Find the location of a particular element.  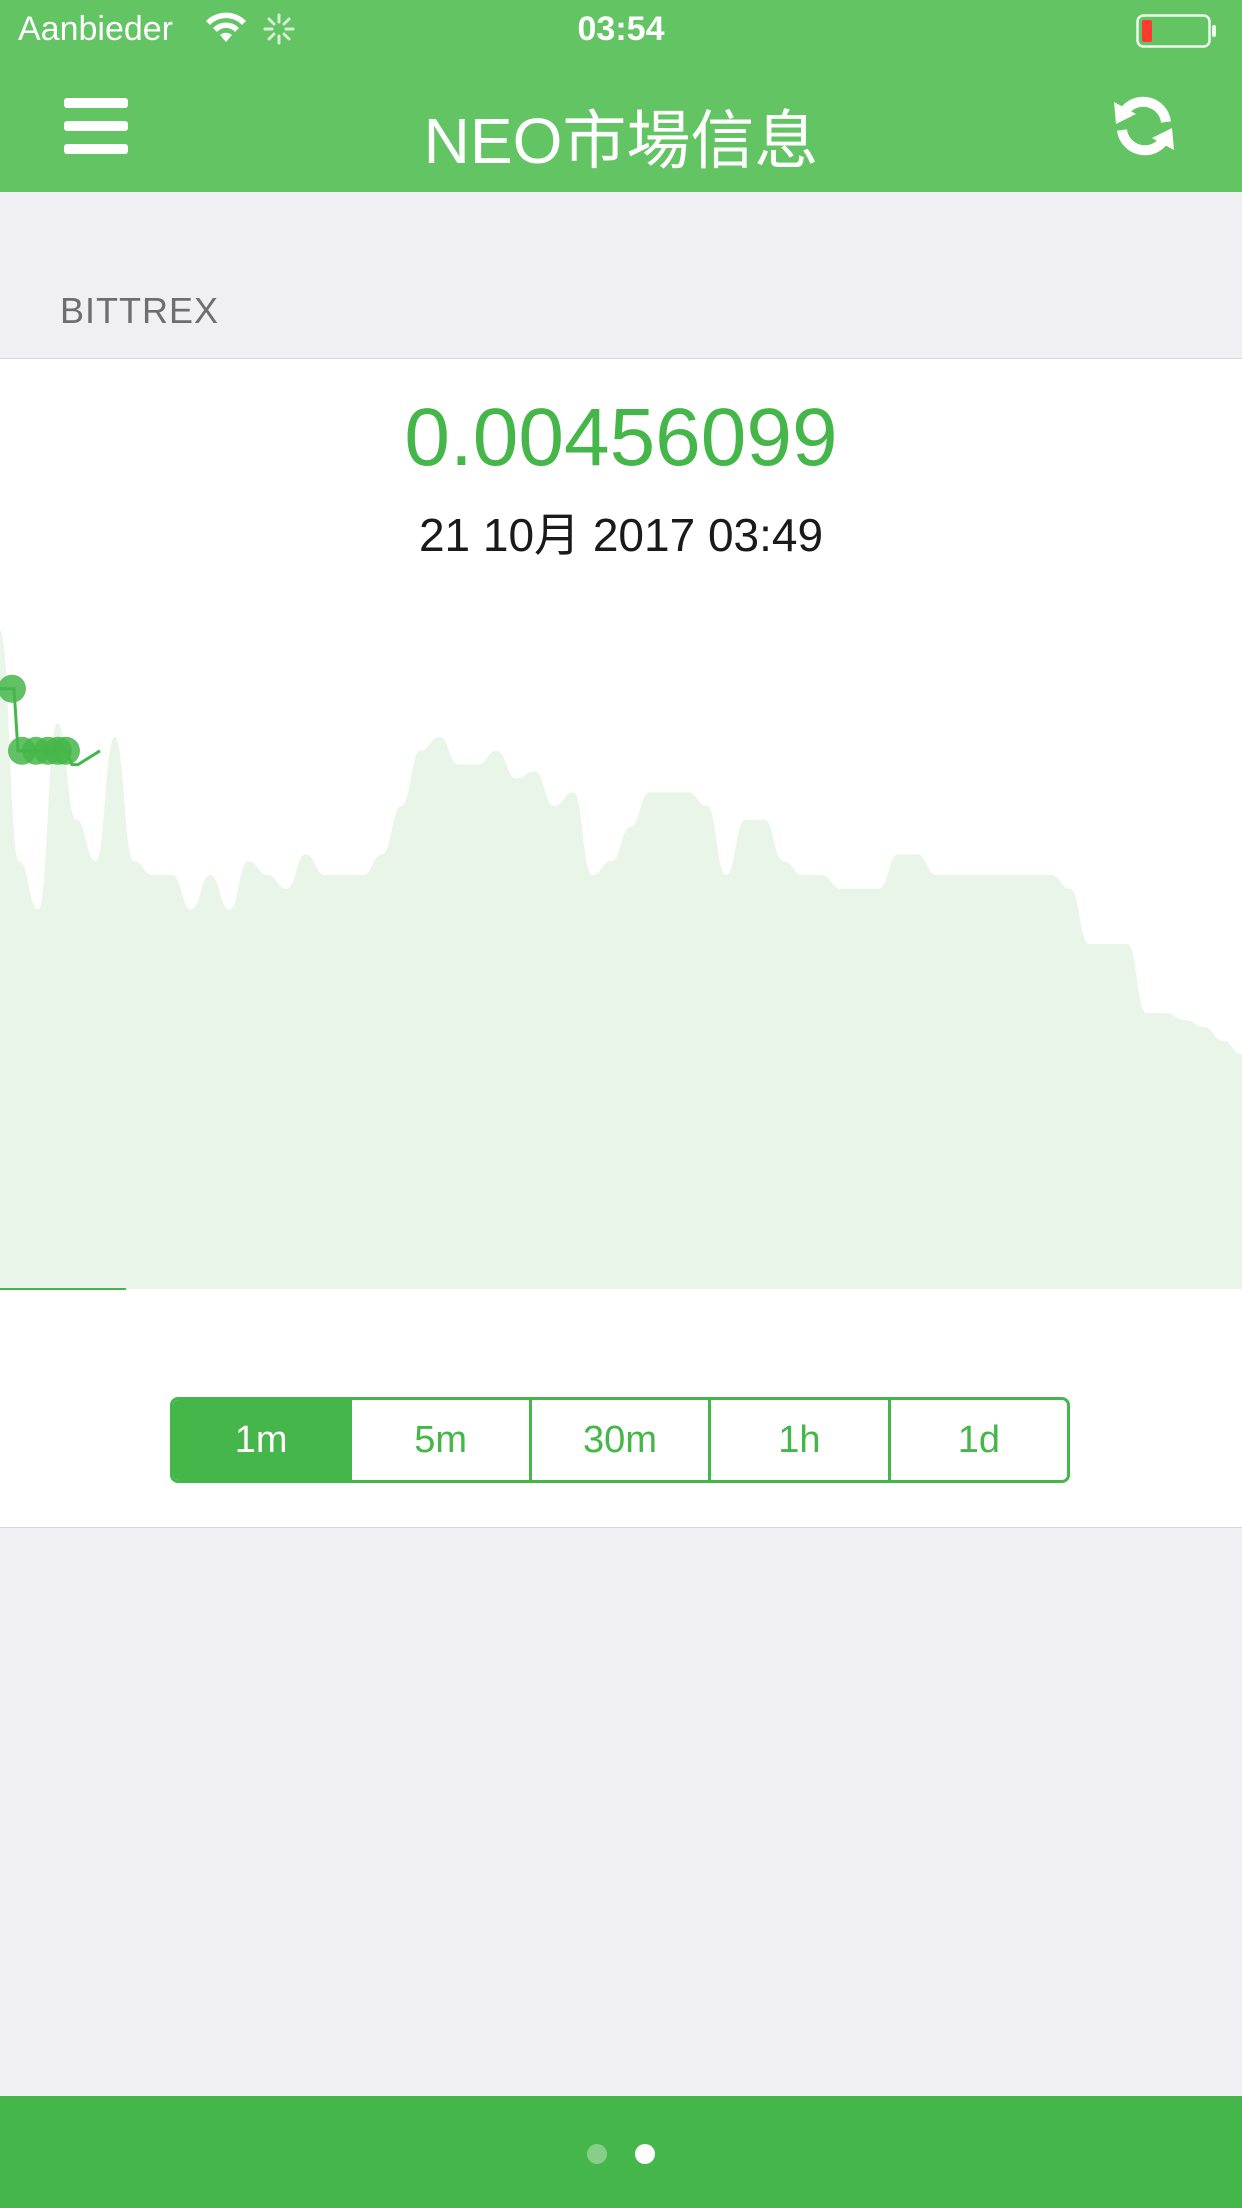

bottom-bar is located at coordinates (621, 2152).